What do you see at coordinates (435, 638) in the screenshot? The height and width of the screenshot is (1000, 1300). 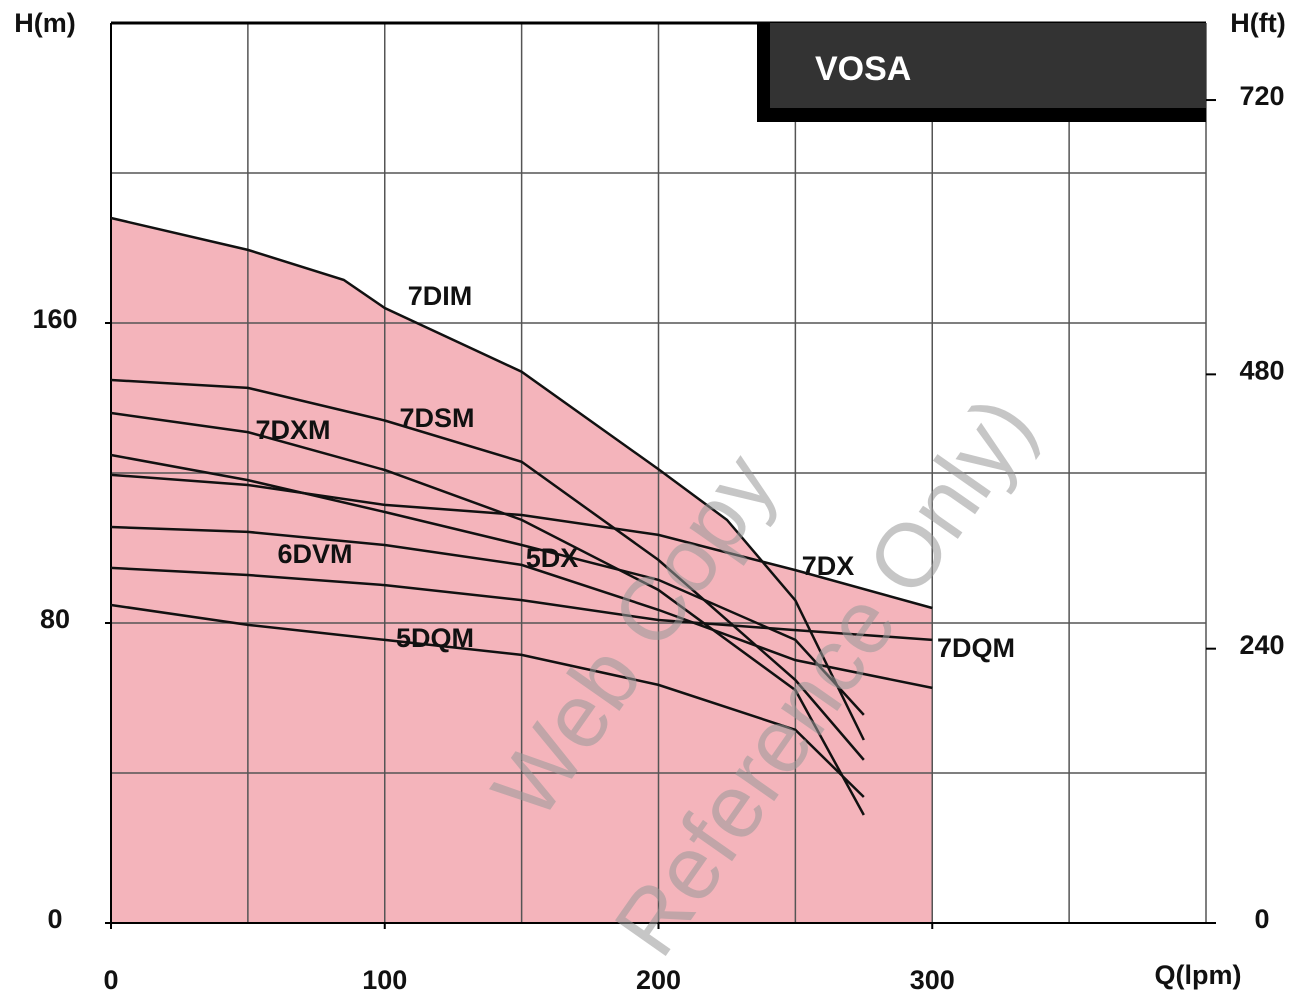 I see `series-label: 5DQM` at bounding box center [435, 638].